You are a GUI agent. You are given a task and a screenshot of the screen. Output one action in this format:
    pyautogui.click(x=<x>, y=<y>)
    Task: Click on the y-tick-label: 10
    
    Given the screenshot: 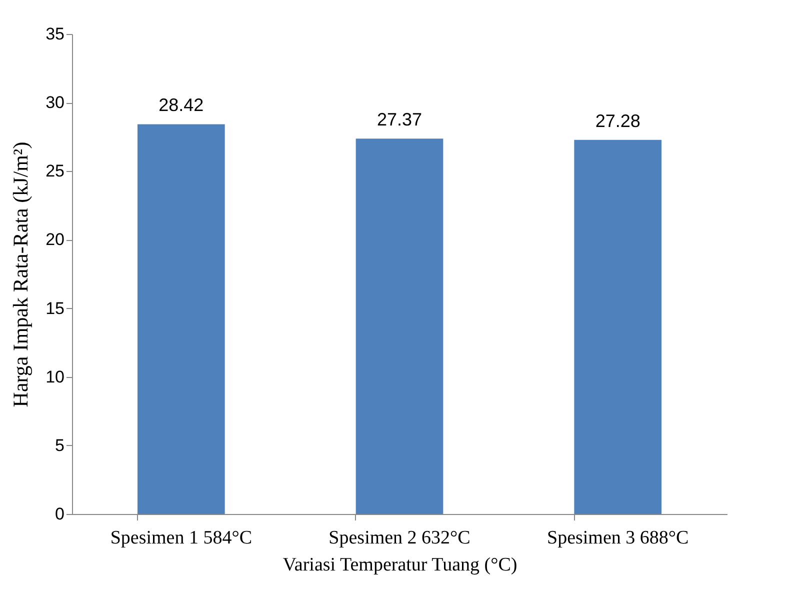 What is the action you would take?
    pyautogui.click(x=55, y=376)
    